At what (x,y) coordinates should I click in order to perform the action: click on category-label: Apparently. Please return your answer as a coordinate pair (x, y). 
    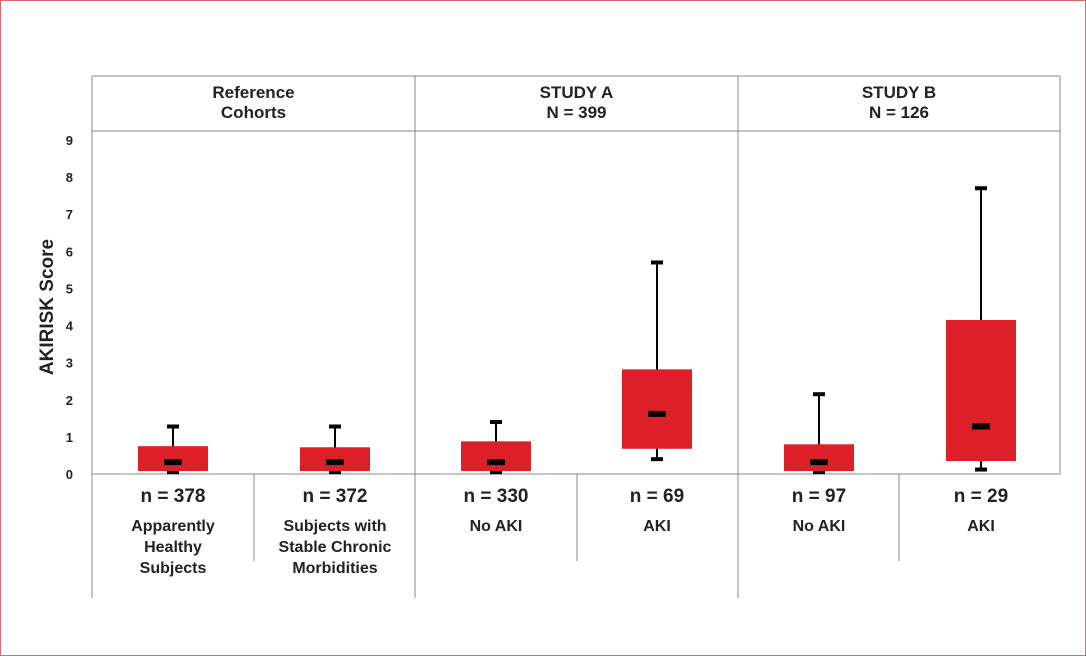
    Looking at the image, I should click on (173, 526).